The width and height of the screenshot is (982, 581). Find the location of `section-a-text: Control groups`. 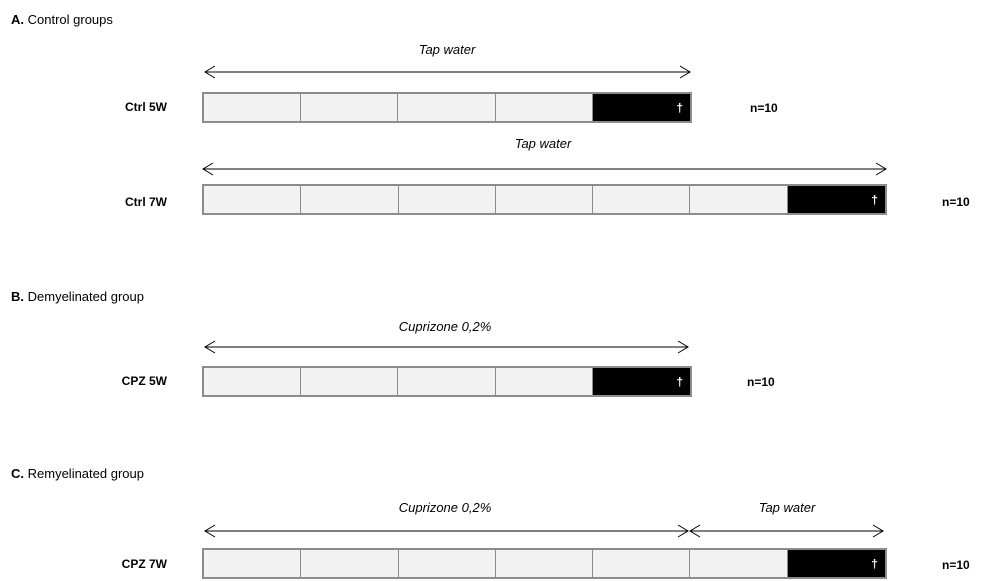

section-a-text: Control groups is located at coordinates (70, 19).